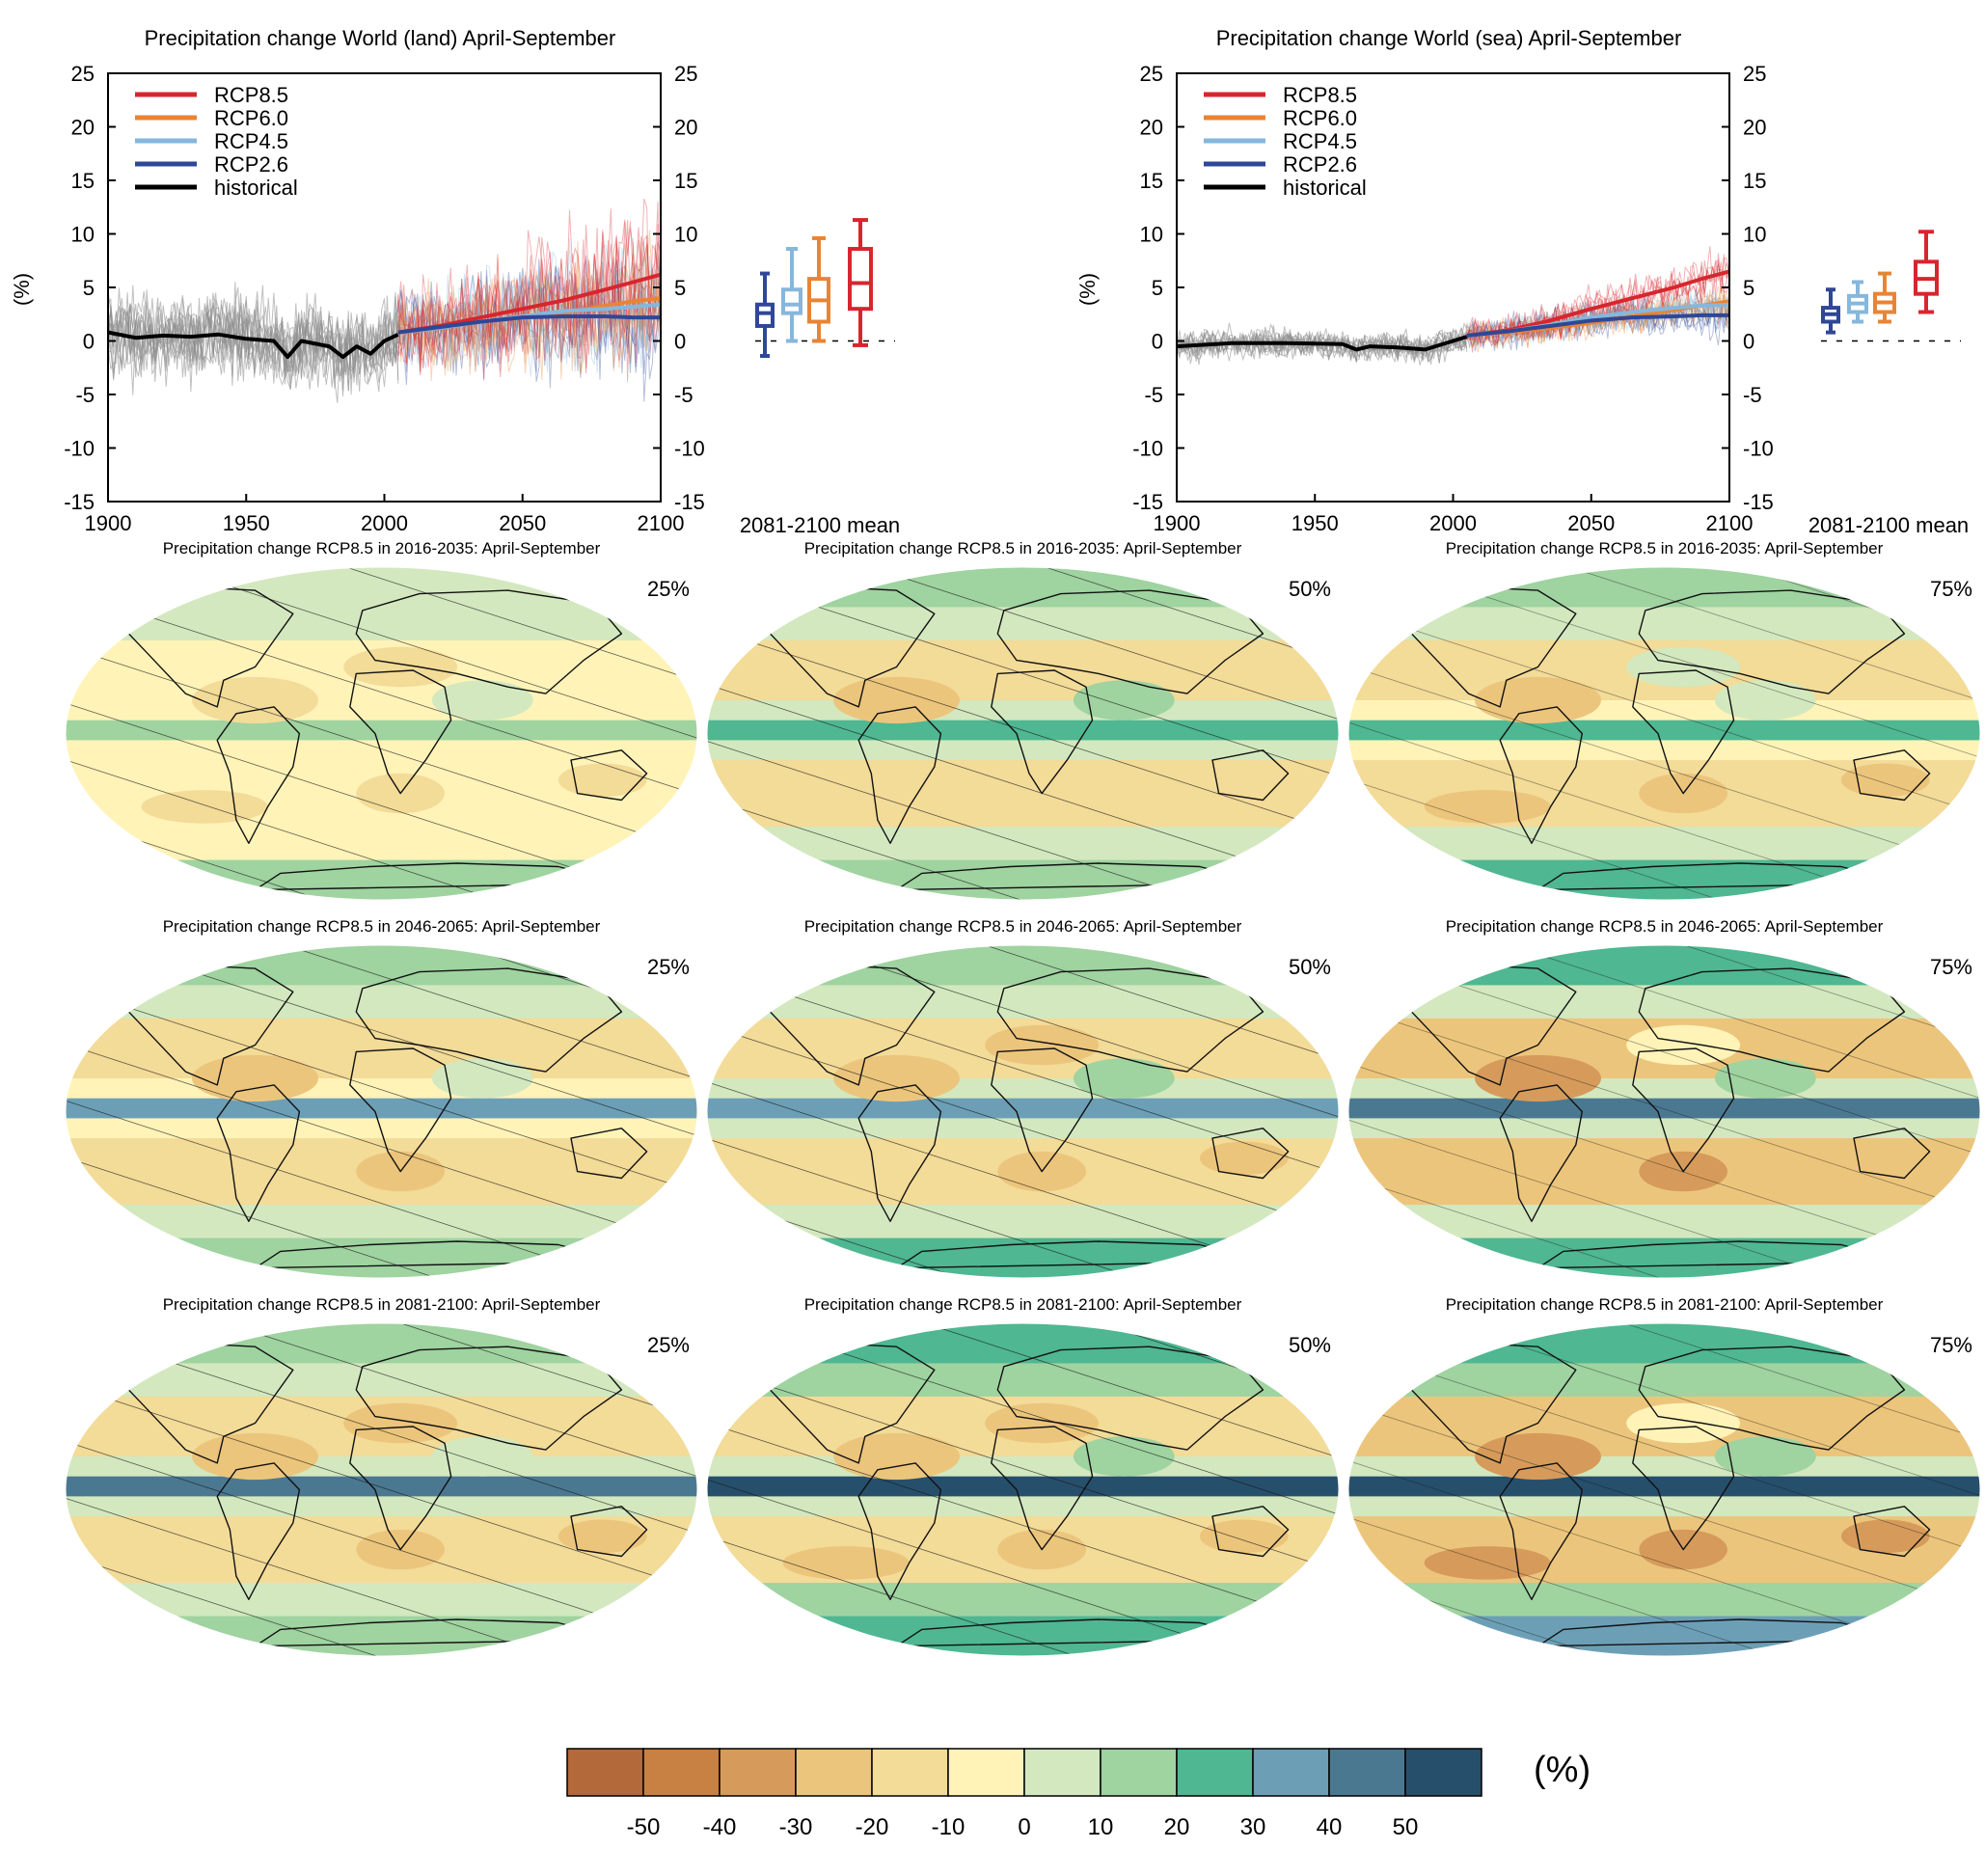 The height and width of the screenshot is (1876, 1985). I want to click on x-tick-label: 2000, so click(1453, 523).